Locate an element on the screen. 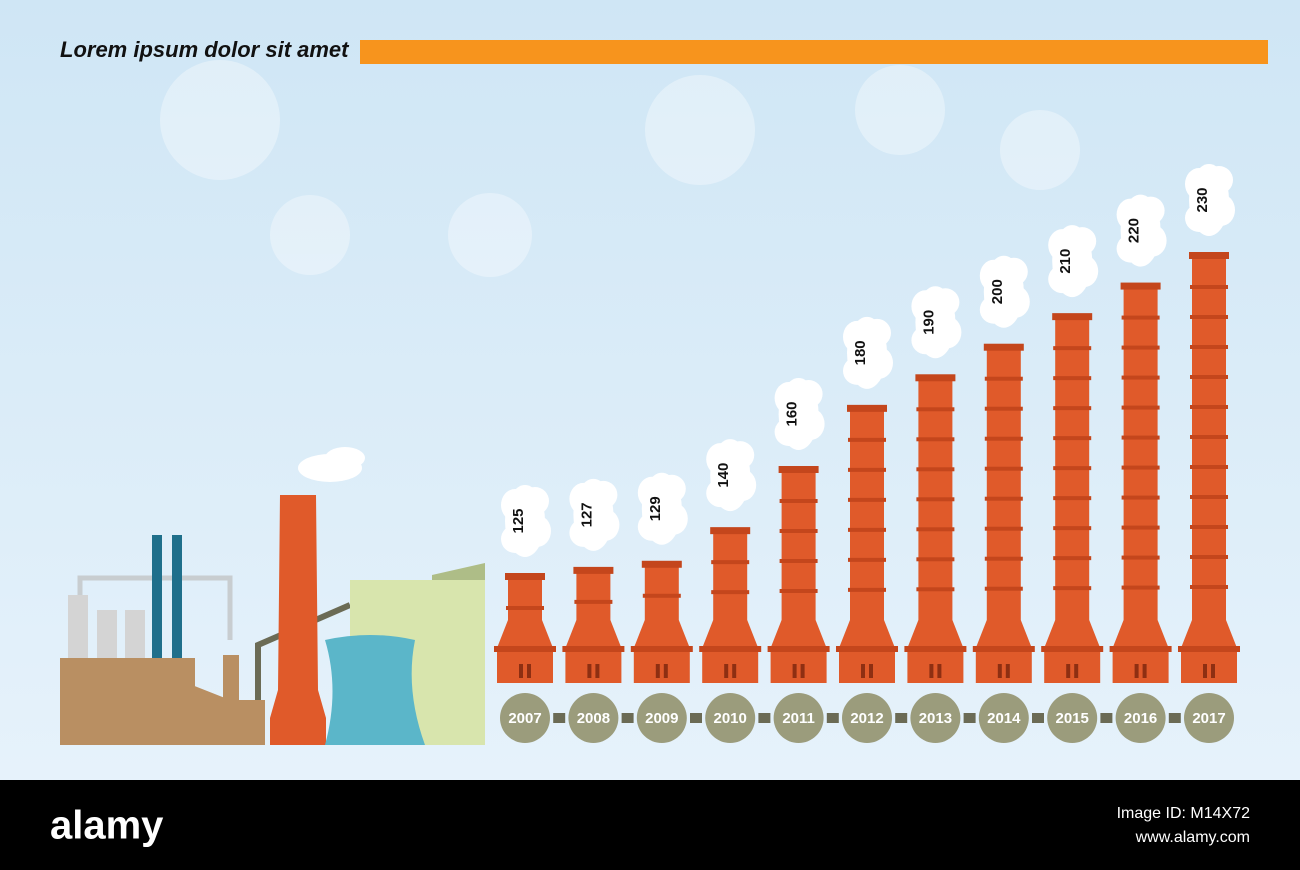 This screenshot has height=870, width=1300. x-tick-label: 2016 is located at coordinates (1140, 718).